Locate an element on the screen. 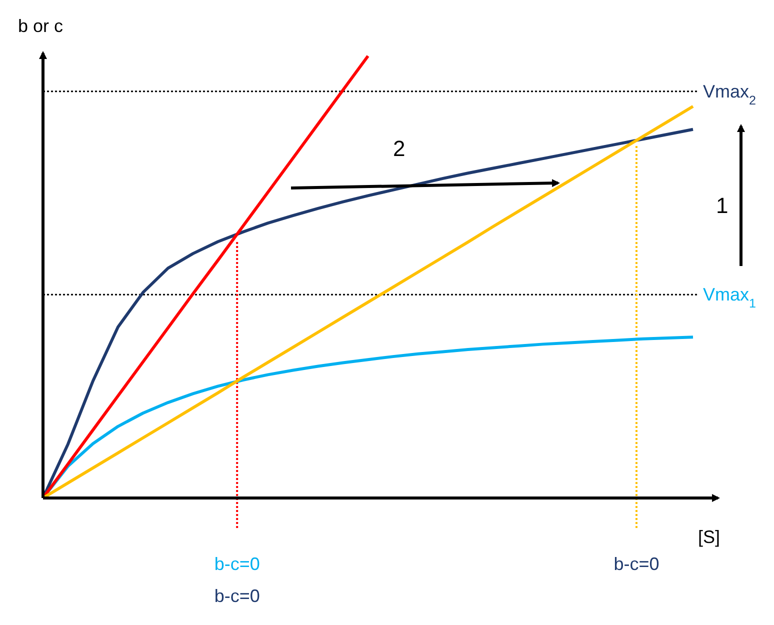 Image resolution: width=774 pixels, height=625 pixels. ref-line-label: Vmax$_{2}$ is located at coordinates (729, 94).